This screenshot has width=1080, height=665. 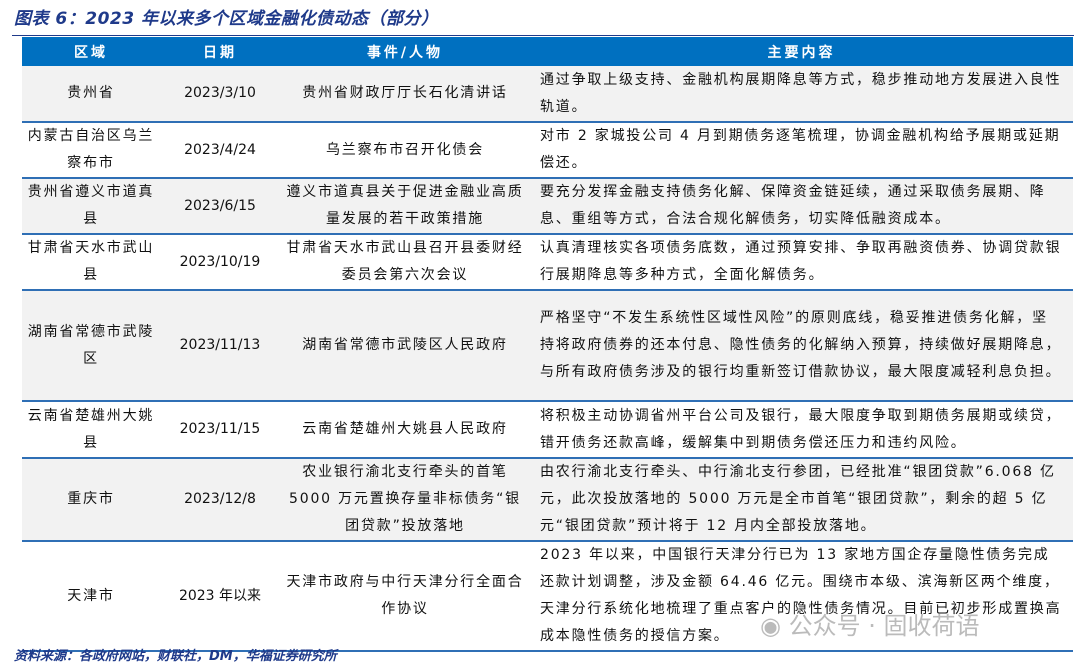 I want to click on cell-event: 天津市政府与中行天津分行全面合作协议, so click(x=405, y=596).